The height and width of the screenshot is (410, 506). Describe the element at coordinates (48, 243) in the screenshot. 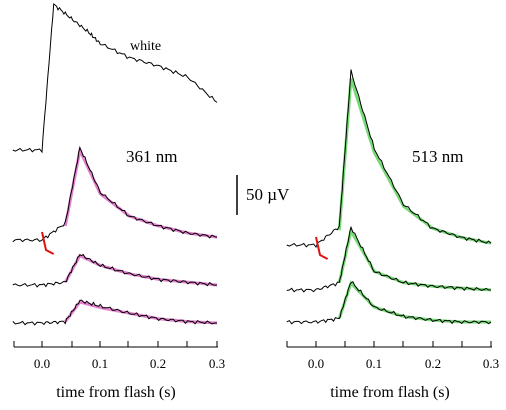

I see `pre-flash-marker-left` at that location.